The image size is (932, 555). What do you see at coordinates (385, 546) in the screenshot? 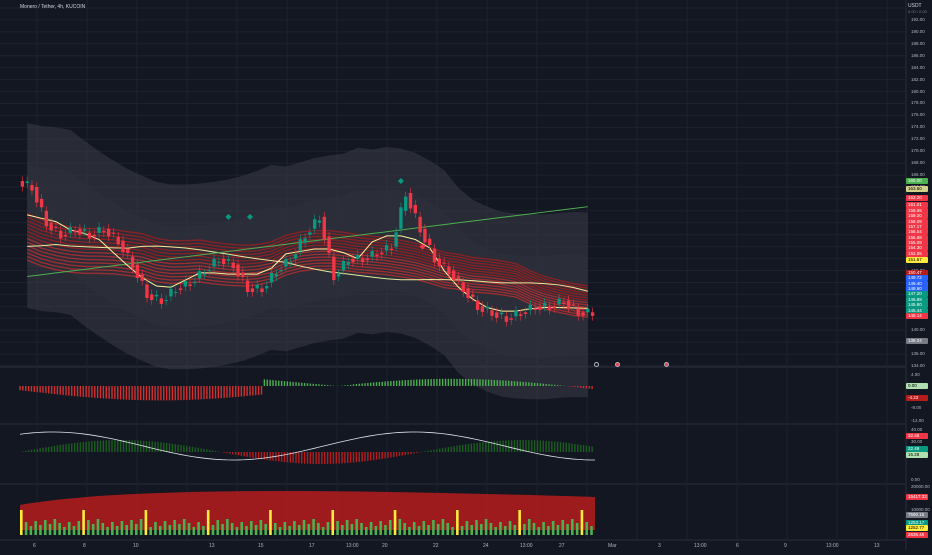
I see `time-axis-label: 20` at bounding box center [385, 546].